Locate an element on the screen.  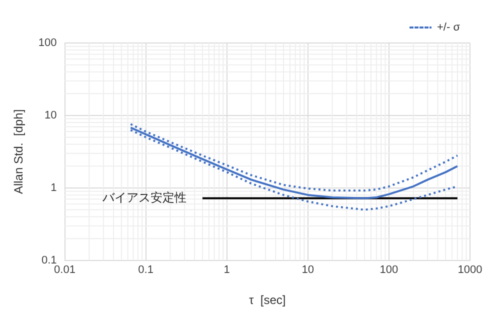
x-tick-label: 100 is located at coordinates (389, 270).